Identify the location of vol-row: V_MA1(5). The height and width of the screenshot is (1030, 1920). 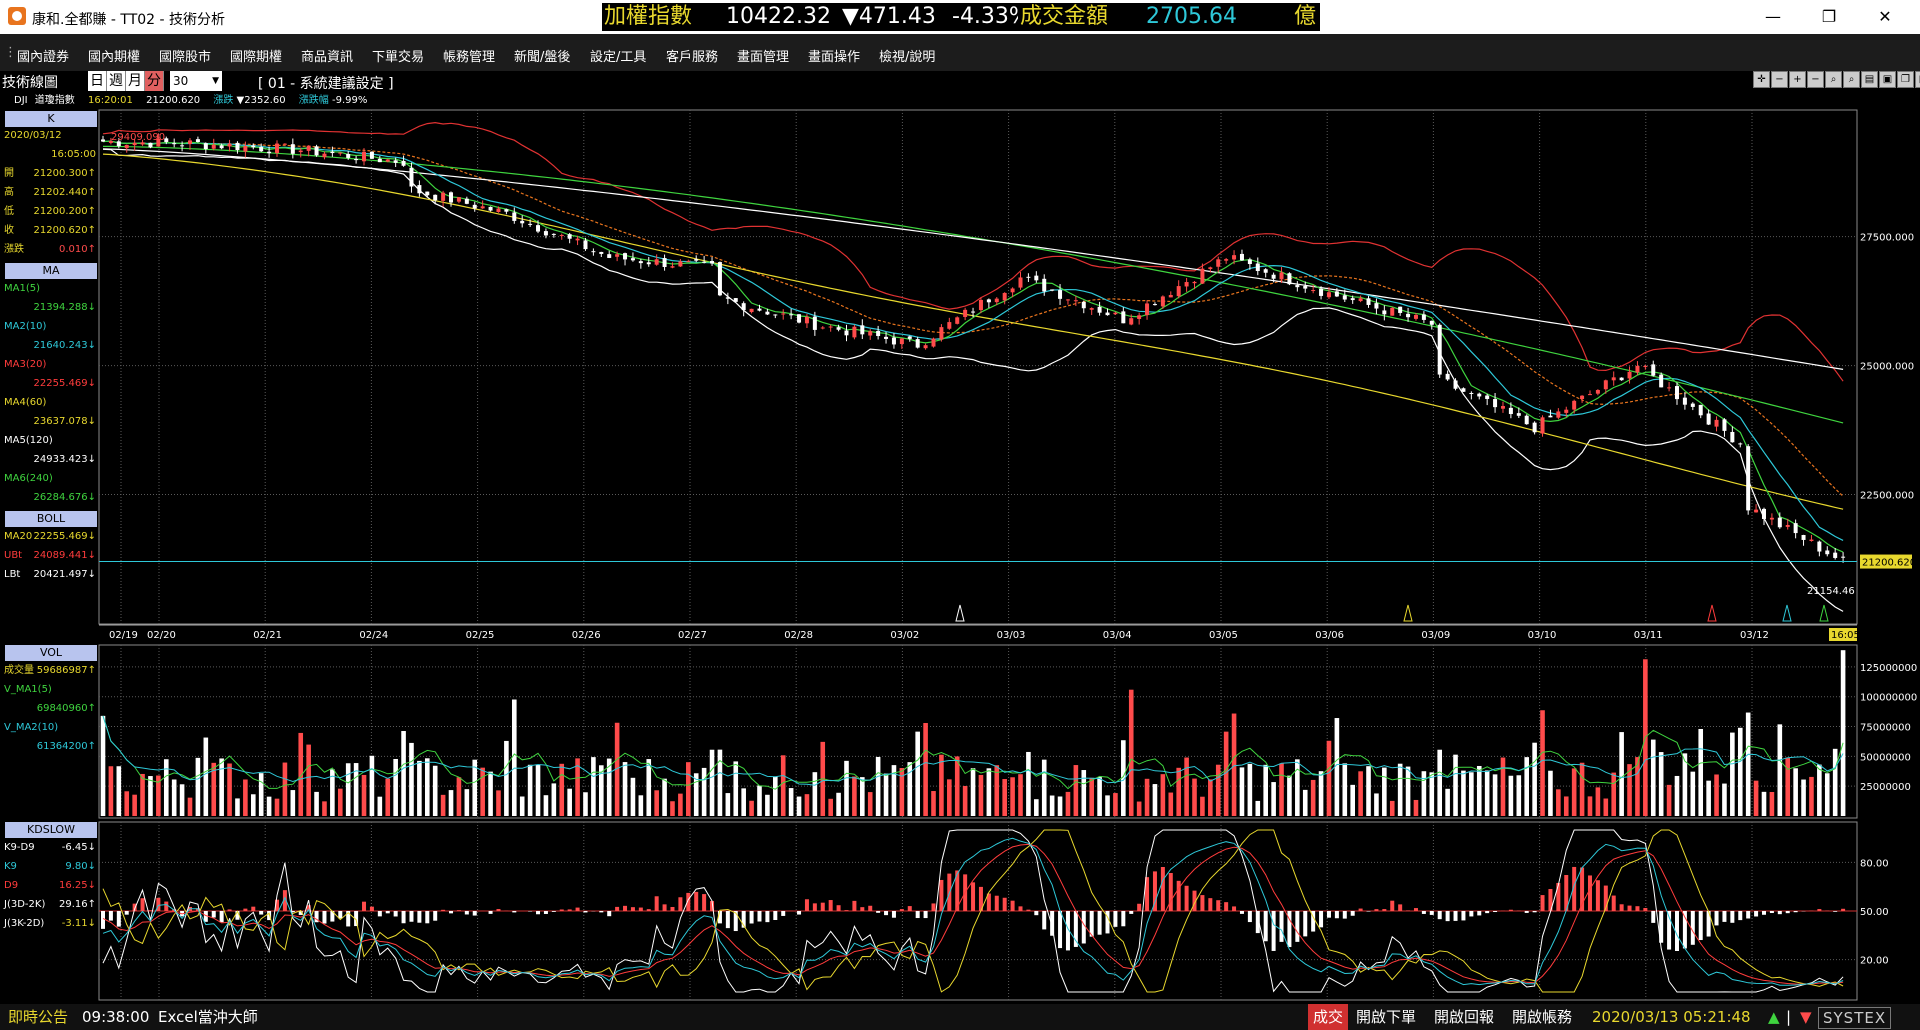
(28, 689).